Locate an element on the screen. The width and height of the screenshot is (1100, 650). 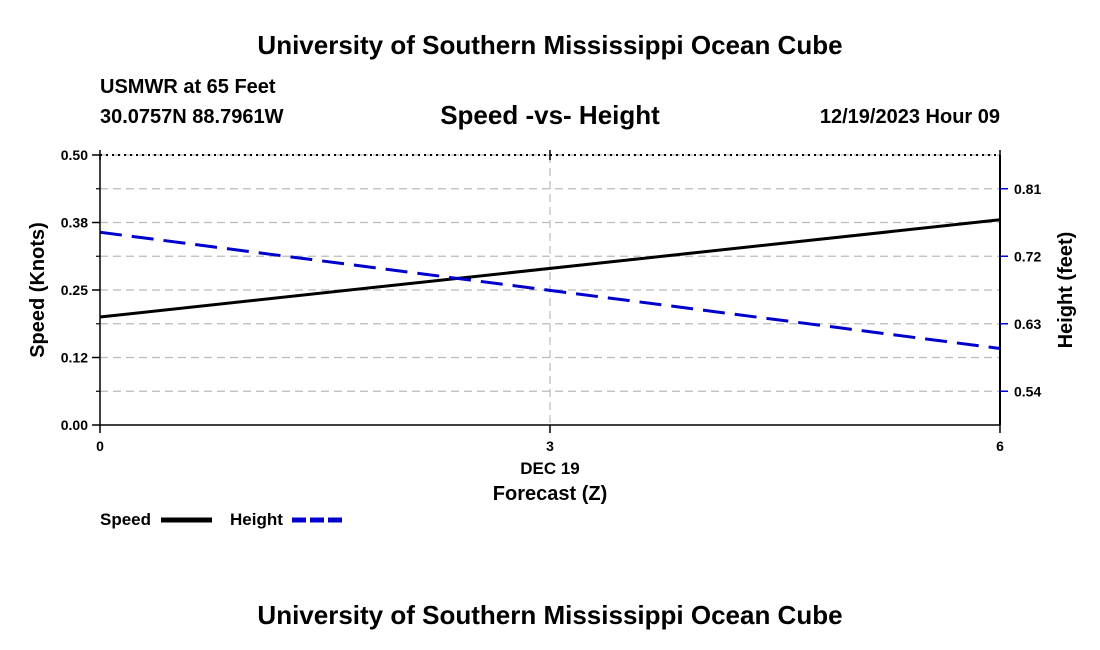
chart-title-container: Speed -vs- Height is located at coordinates (550, 115).